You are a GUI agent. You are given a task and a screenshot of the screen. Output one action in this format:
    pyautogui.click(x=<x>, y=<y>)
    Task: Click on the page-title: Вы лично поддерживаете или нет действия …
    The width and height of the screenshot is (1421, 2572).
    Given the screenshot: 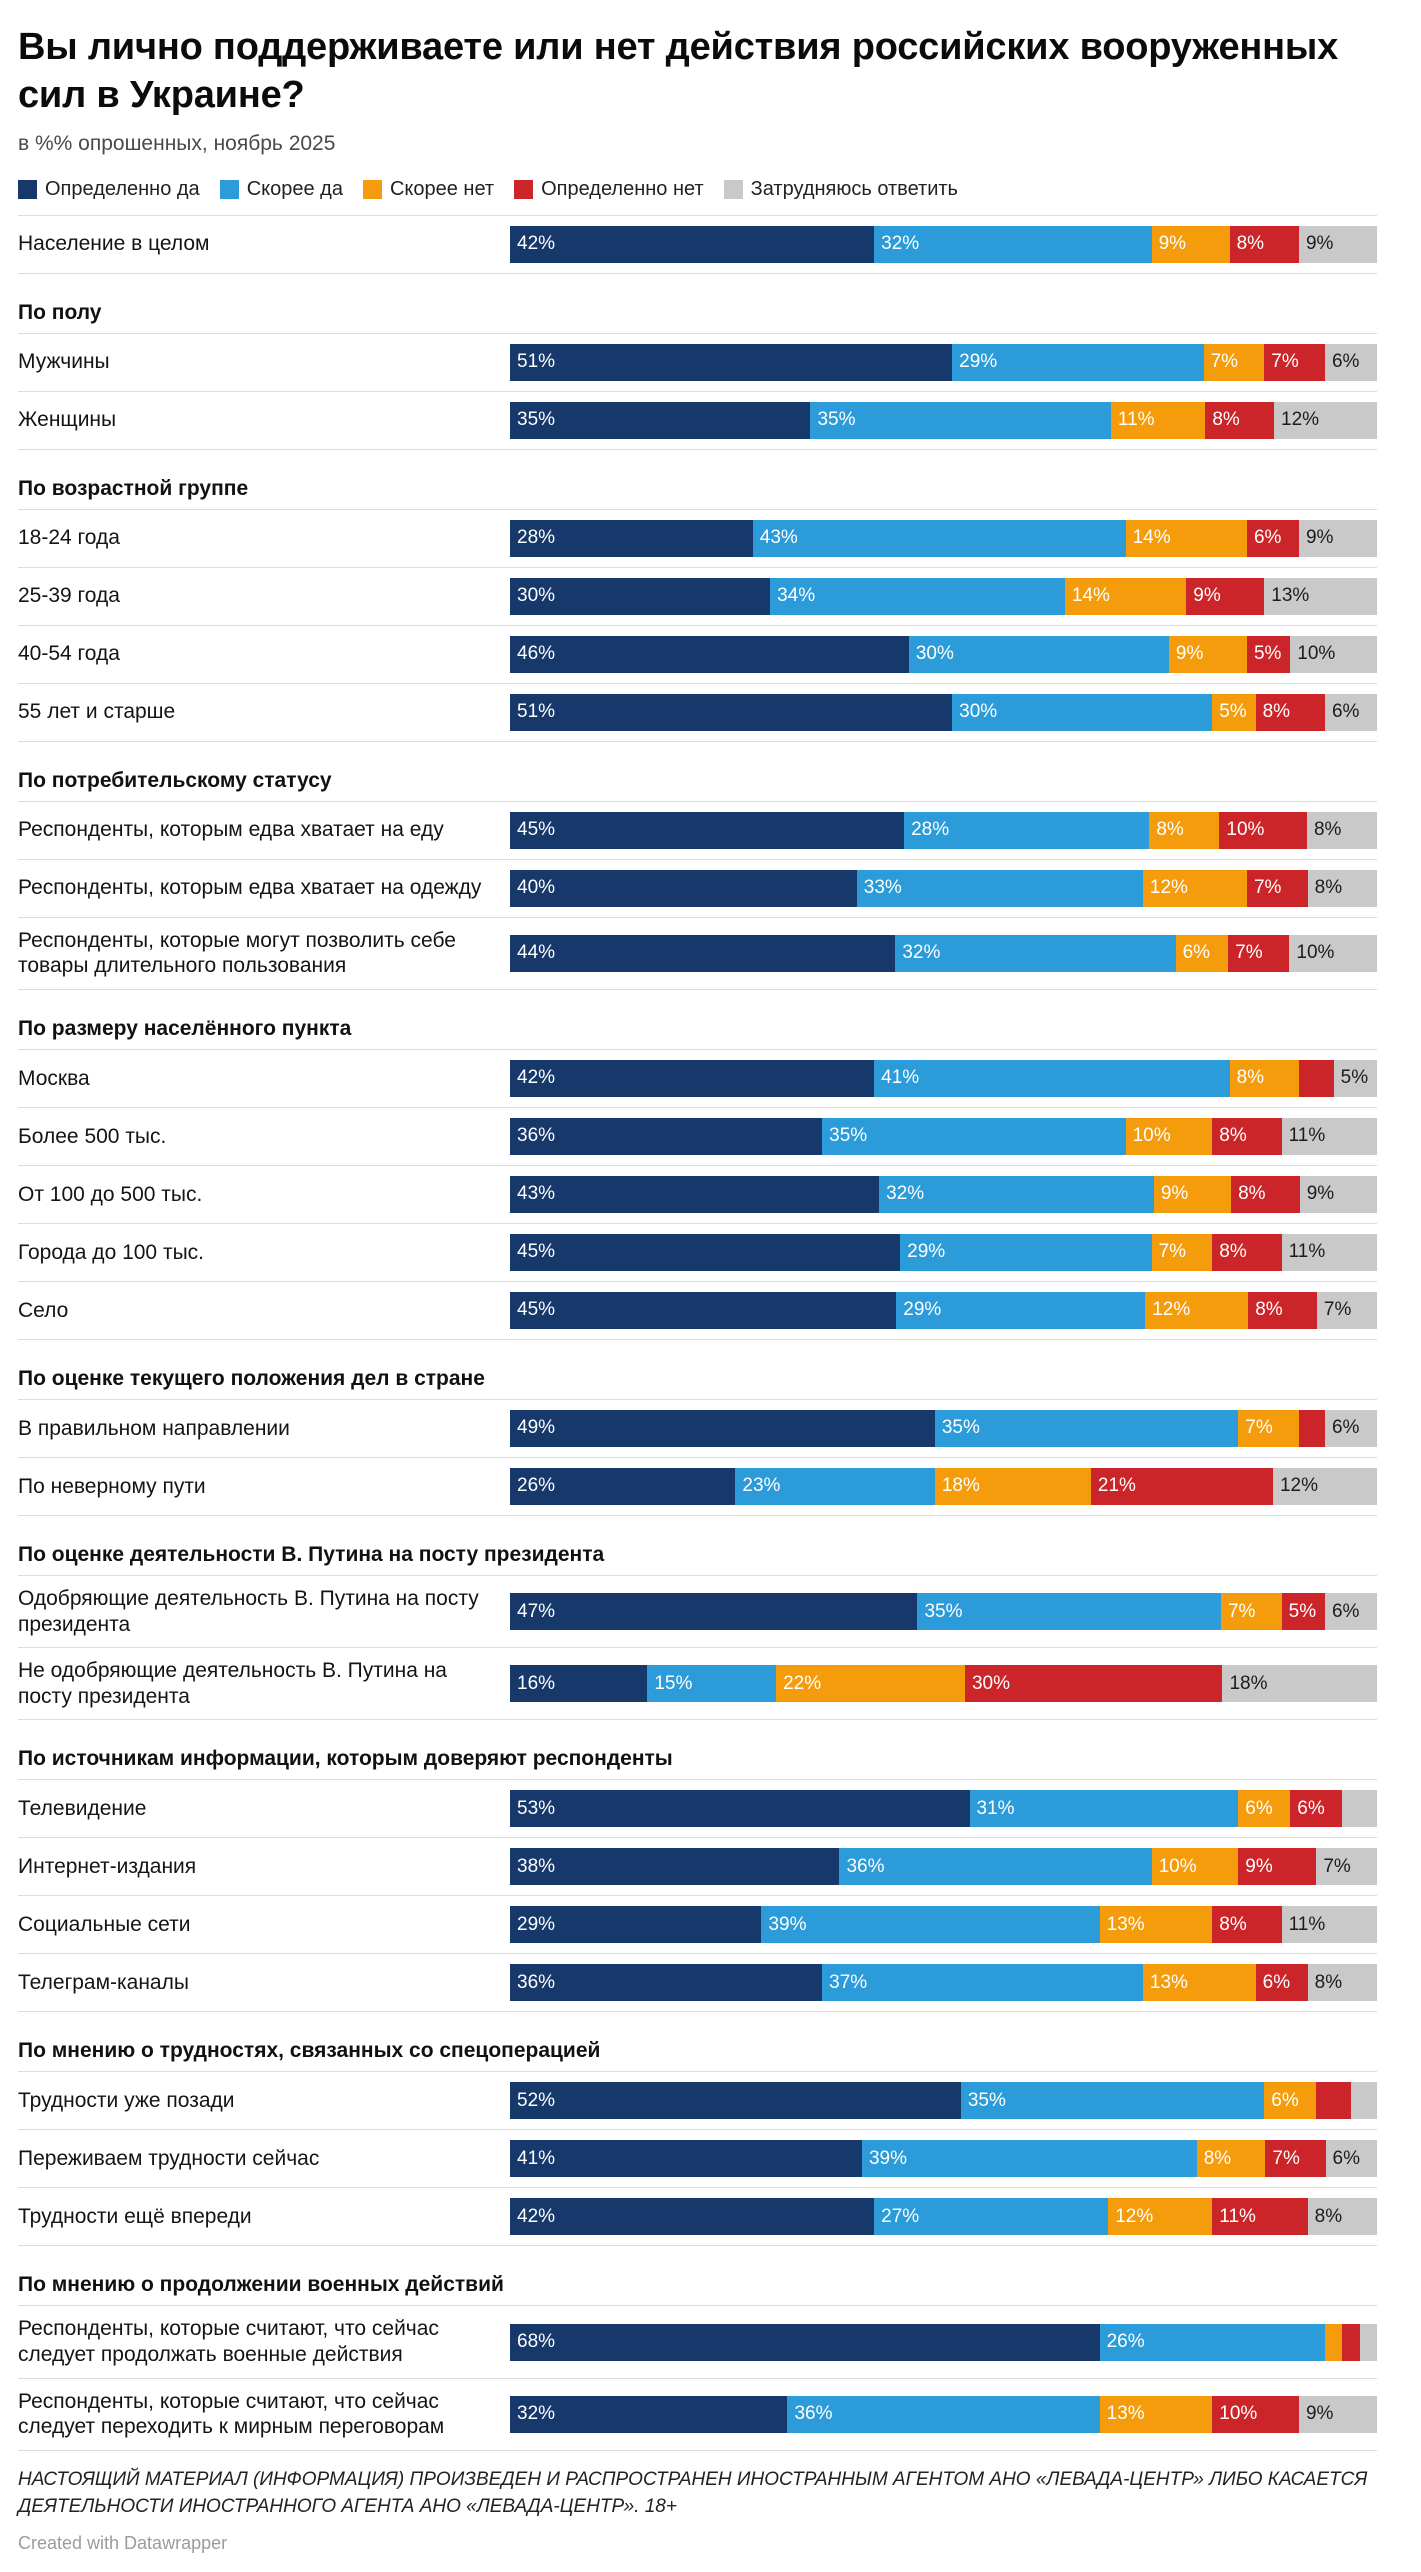 What is the action you would take?
    pyautogui.click(x=678, y=71)
    